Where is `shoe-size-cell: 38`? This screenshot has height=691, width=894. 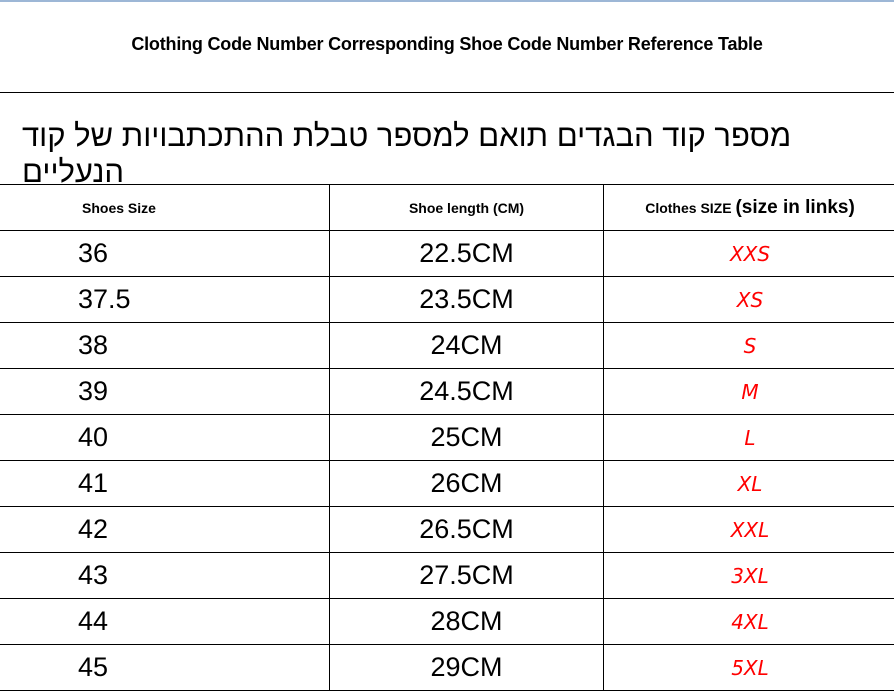
shoe-size-cell: 38 is located at coordinates (165, 346).